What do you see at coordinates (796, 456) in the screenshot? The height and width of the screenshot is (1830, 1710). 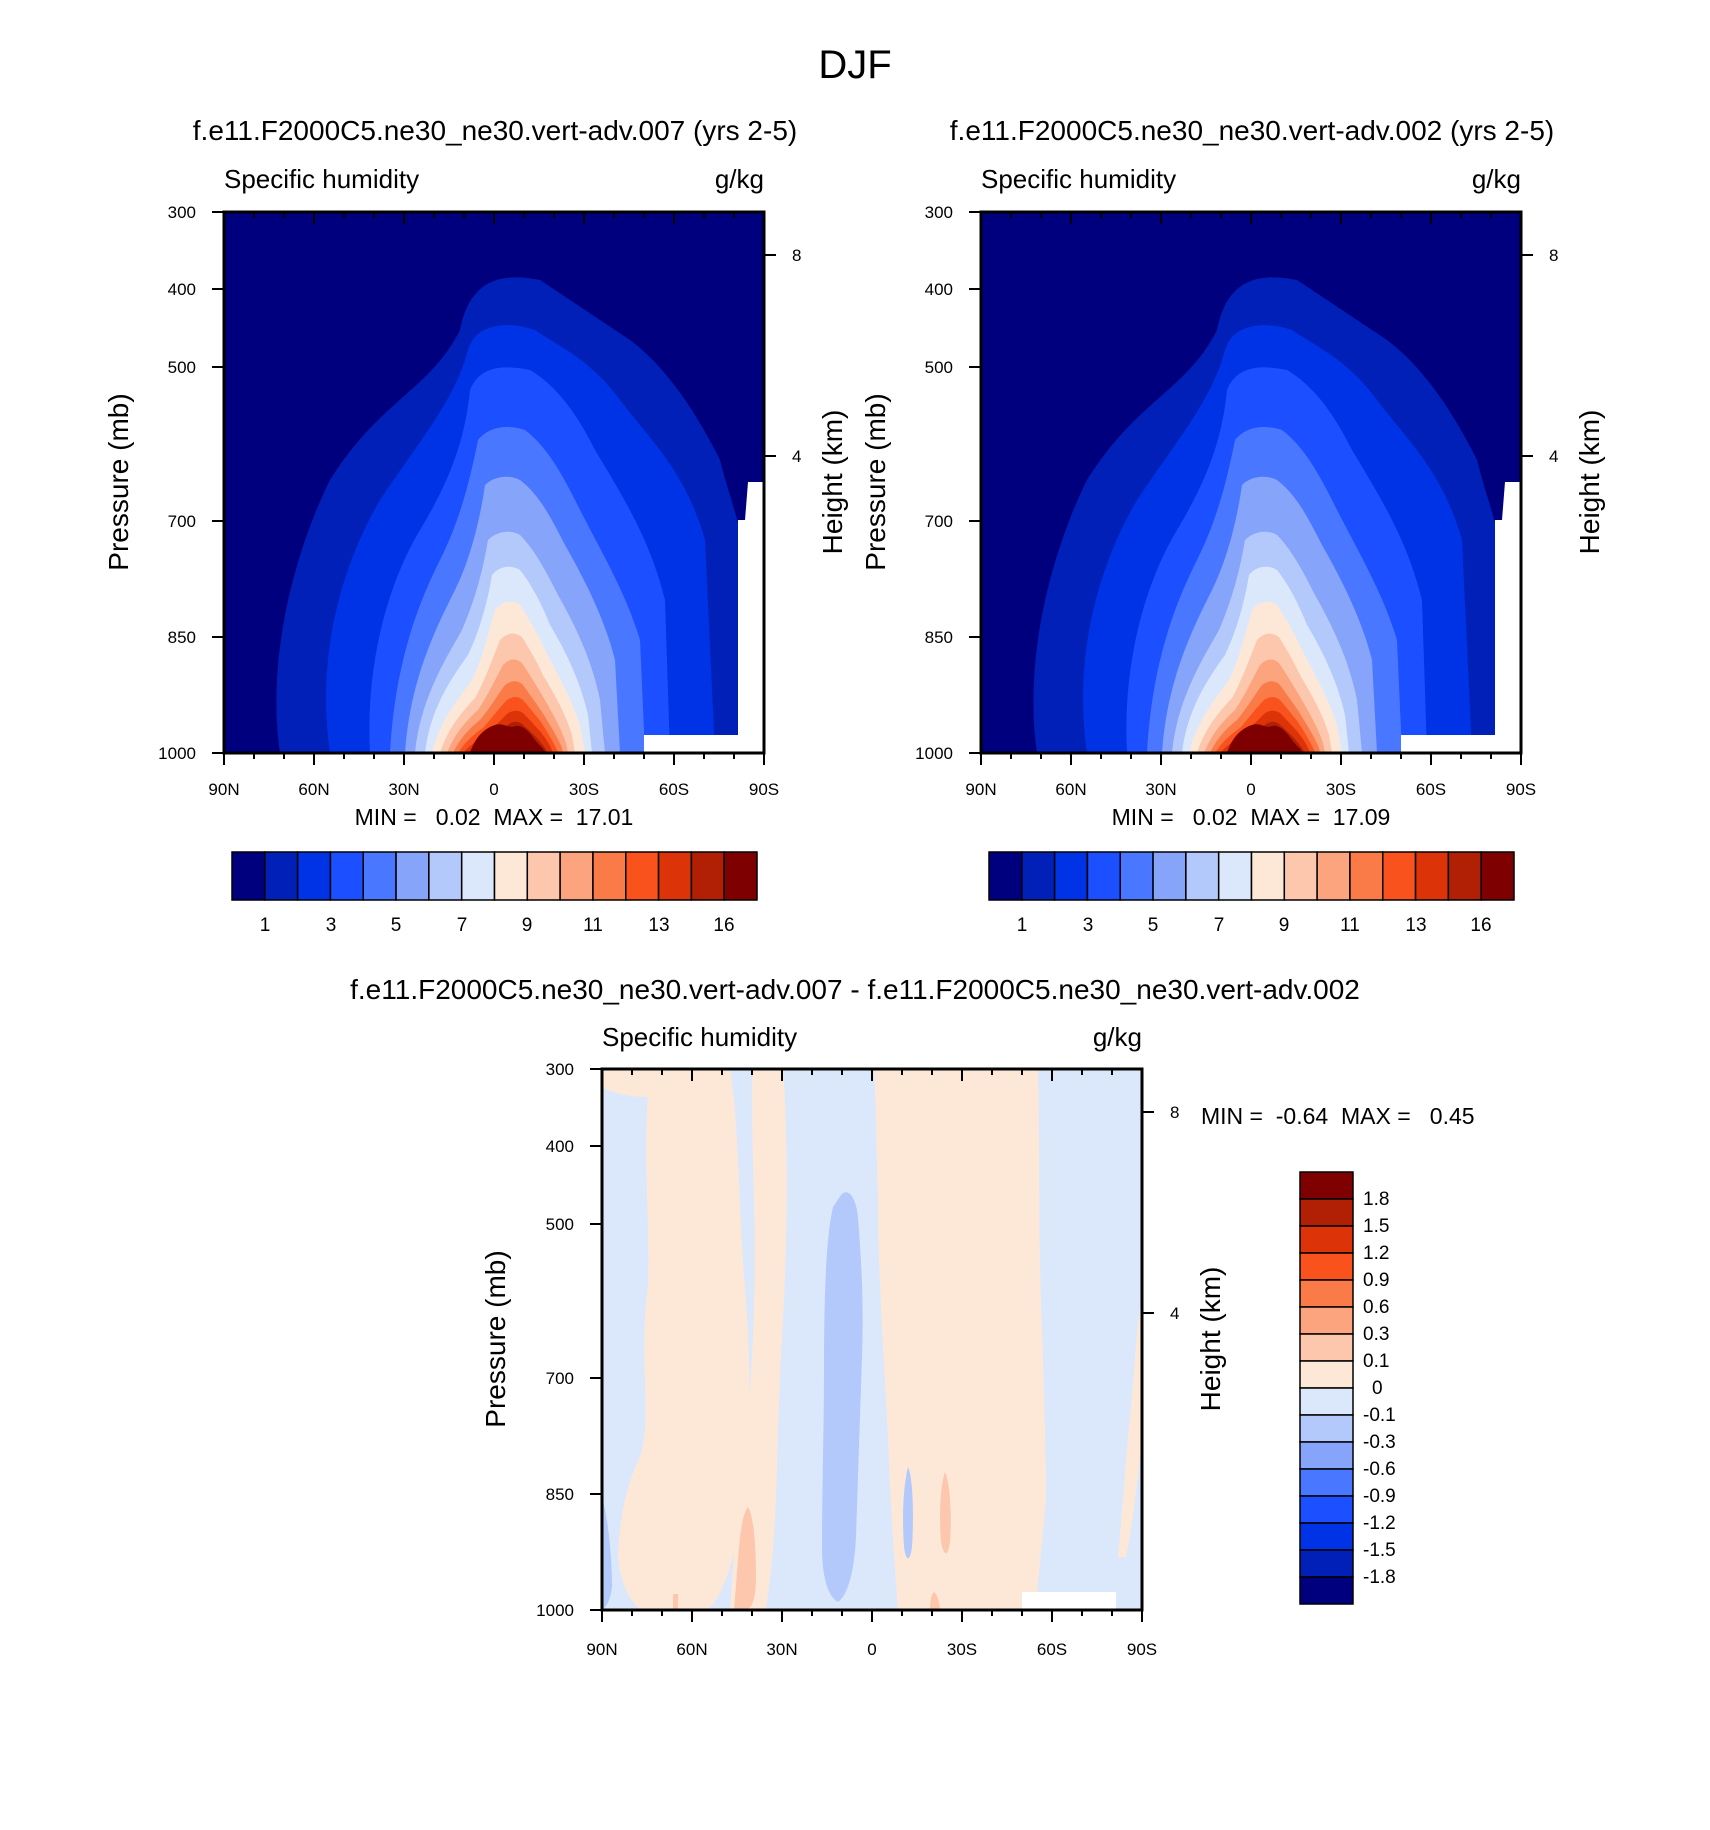 I see `y2-tick-label: 4` at bounding box center [796, 456].